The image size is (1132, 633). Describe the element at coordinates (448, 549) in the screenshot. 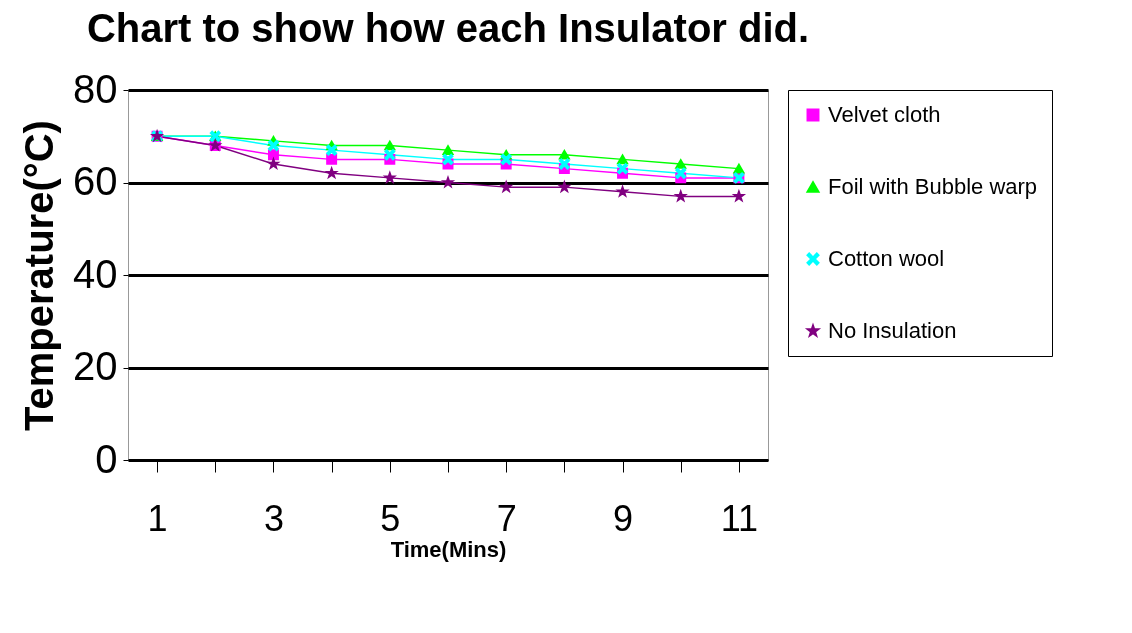

I see `x-axis-title: Time(Mins)` at that location.